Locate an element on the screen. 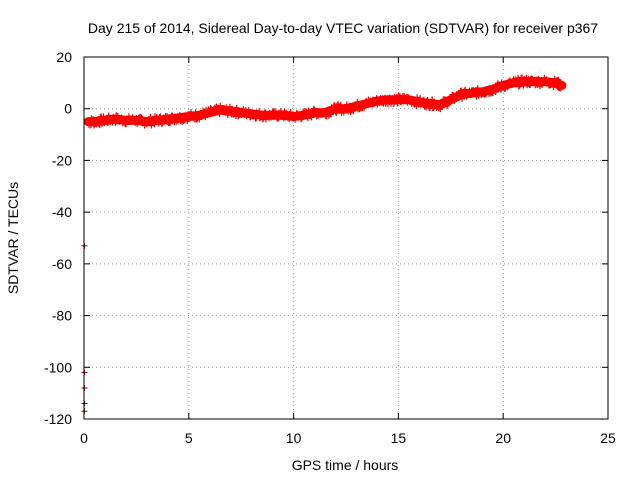  y-axis-label: SDTVAR / TECUs is located at coordinates (13, 238).